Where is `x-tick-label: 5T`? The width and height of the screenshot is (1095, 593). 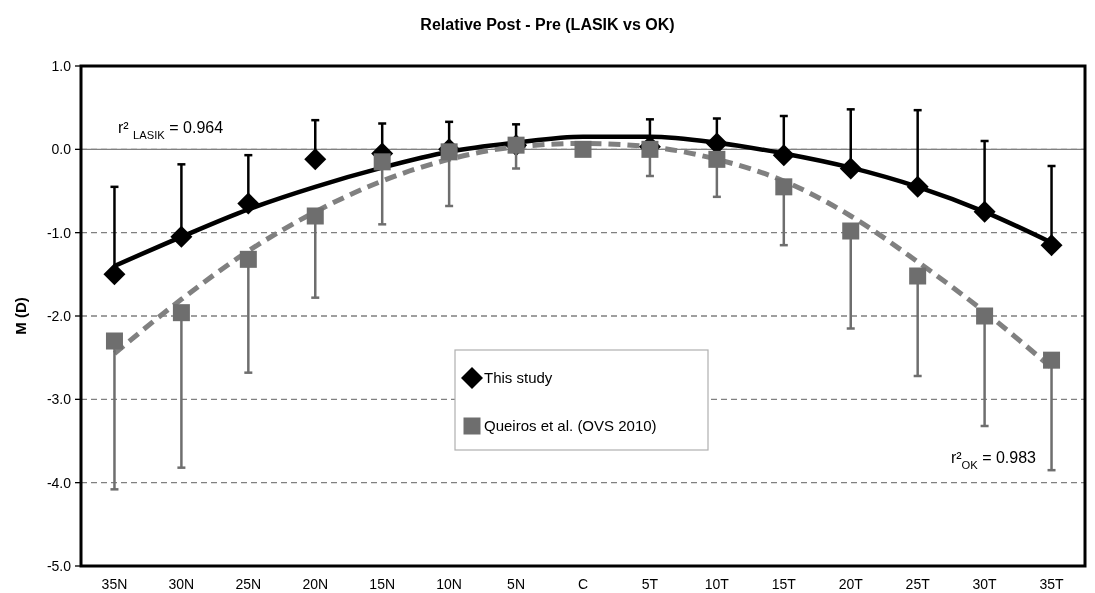 x-tick-label: 5T is located at coordinates (650, 584).